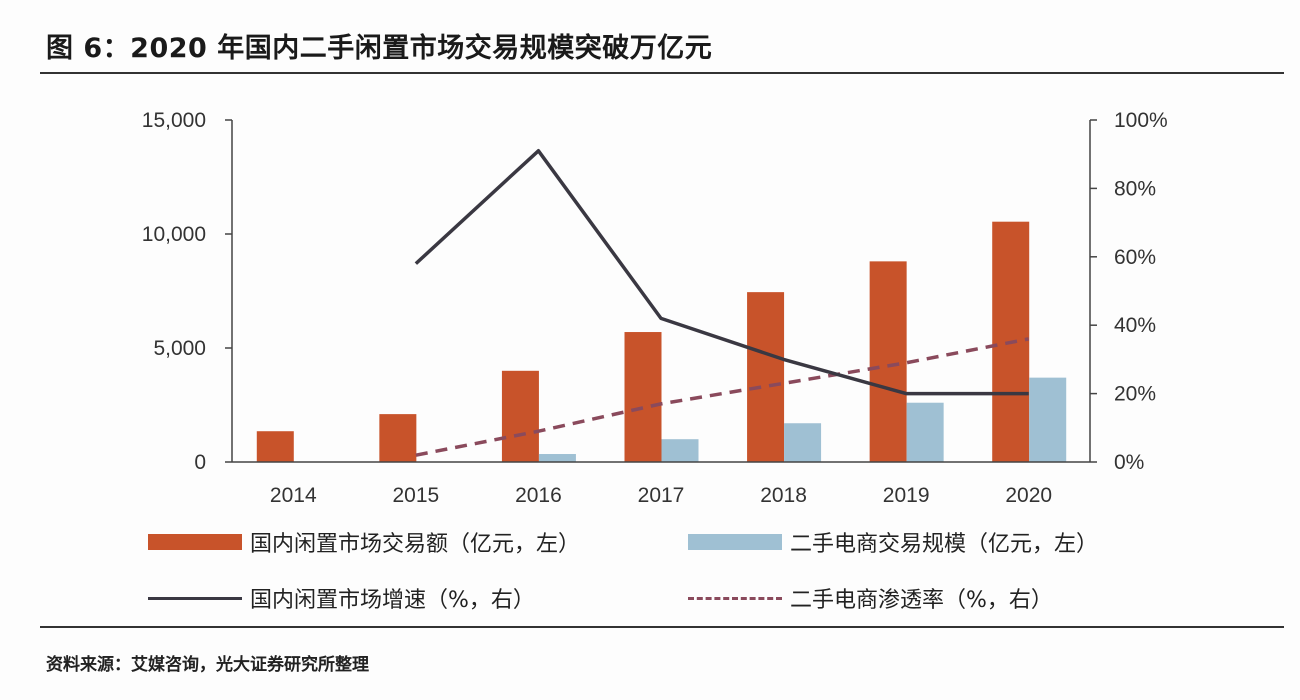  What do you see at coordinates (722, 397) in the screenshot?
I see `penetration-line` at bounding box center [722, 397].